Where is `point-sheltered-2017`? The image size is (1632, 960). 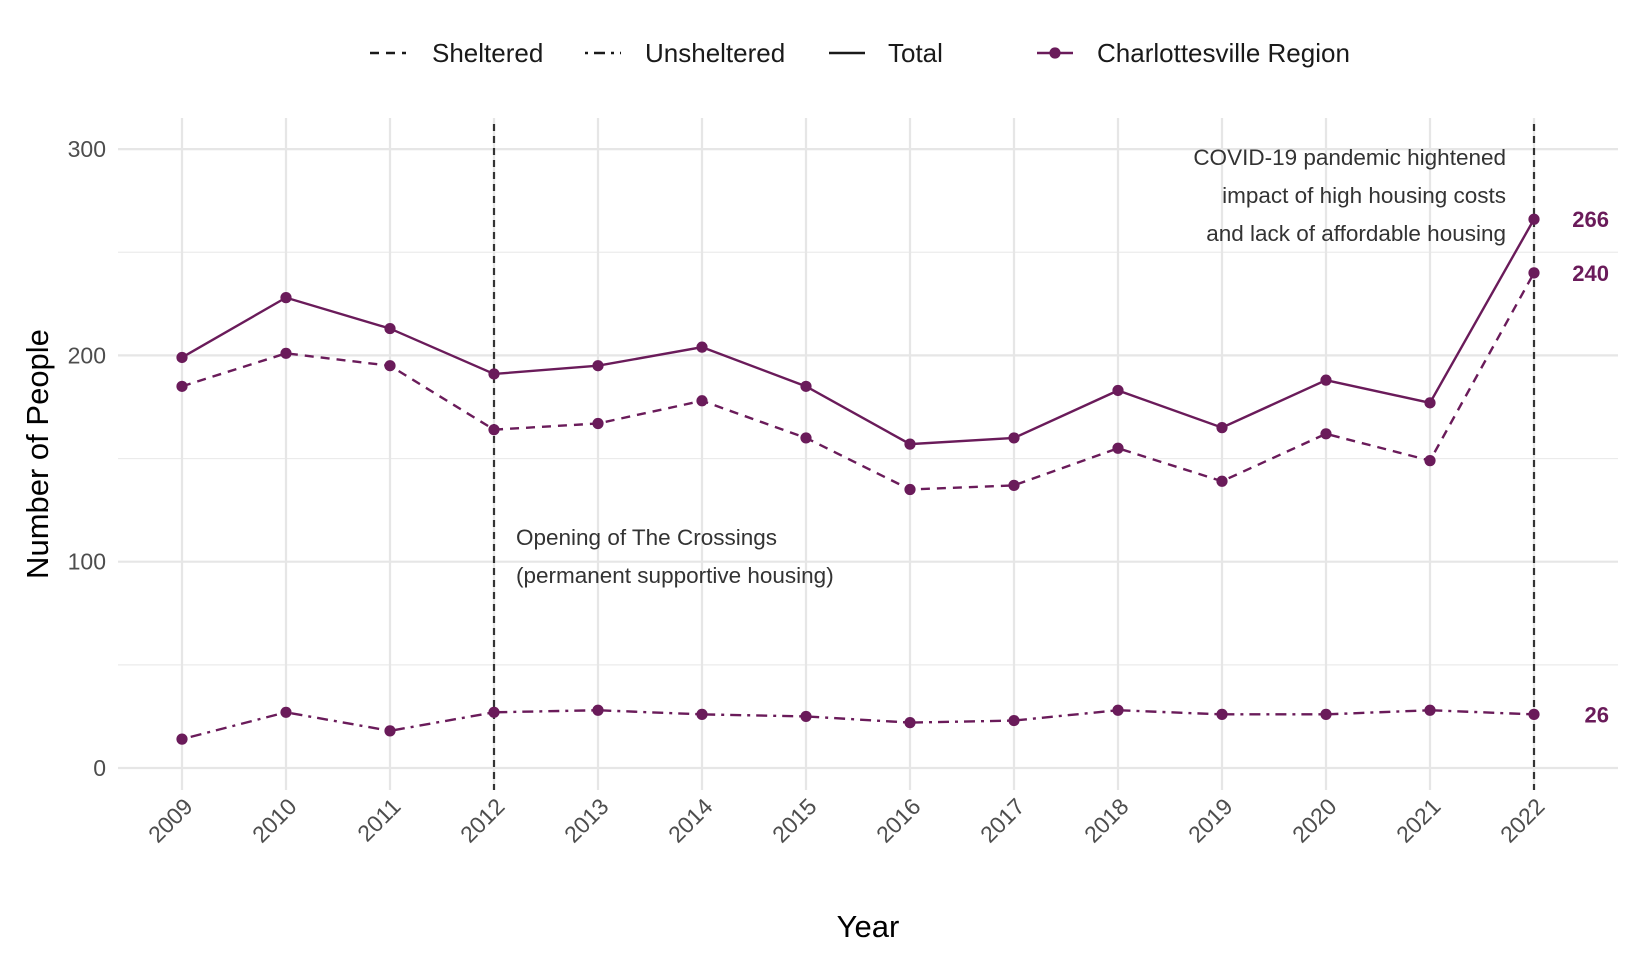 point-sheltered-2017 is located at coordinates (1014, 485).